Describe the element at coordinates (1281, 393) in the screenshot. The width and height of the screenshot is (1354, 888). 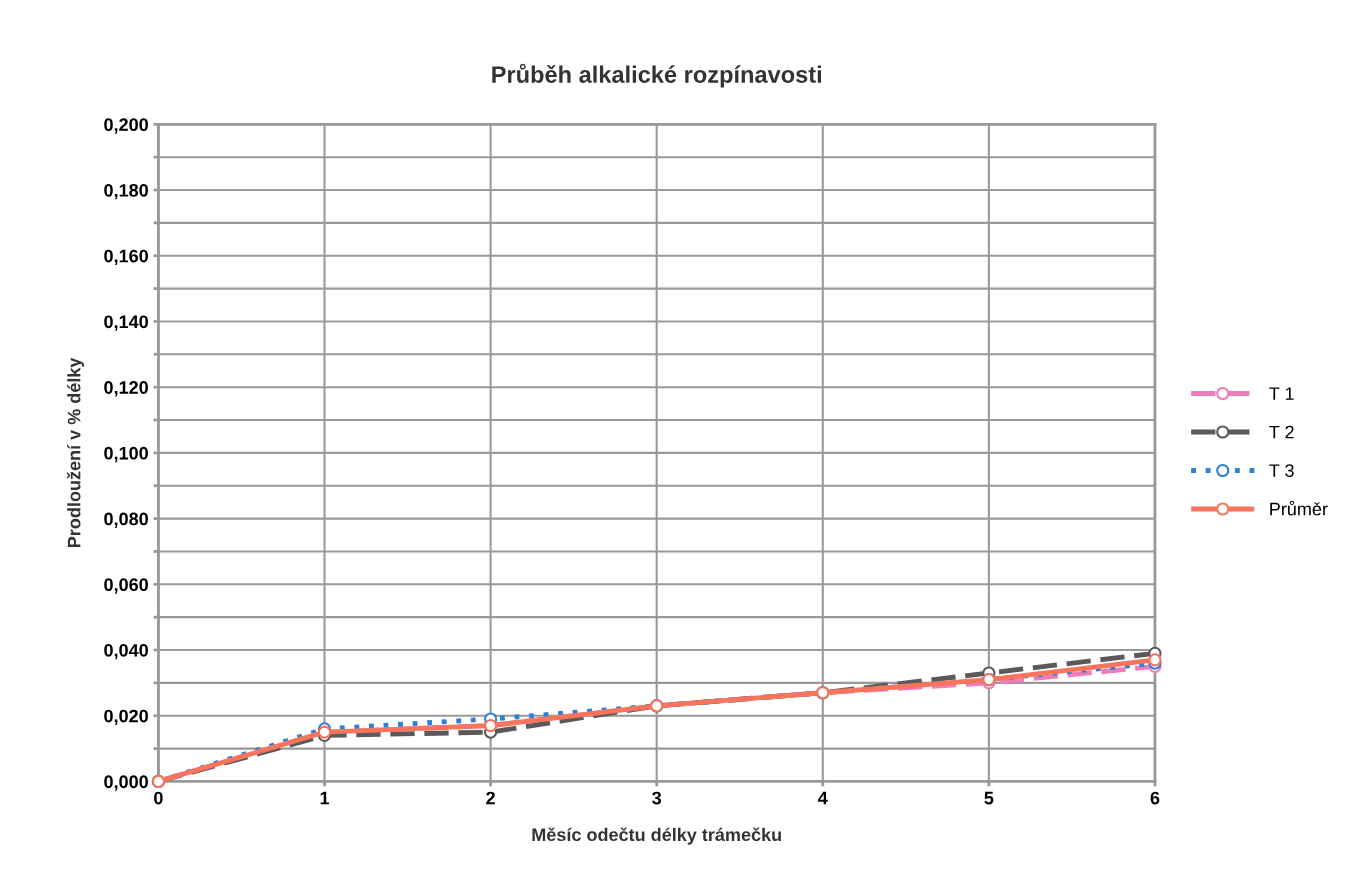
I see `legend-label: T 1` at that location.